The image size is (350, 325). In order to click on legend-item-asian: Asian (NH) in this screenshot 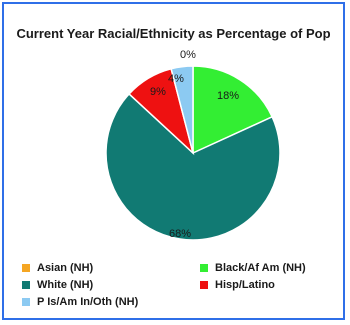, I will do `click(57, 268)`.